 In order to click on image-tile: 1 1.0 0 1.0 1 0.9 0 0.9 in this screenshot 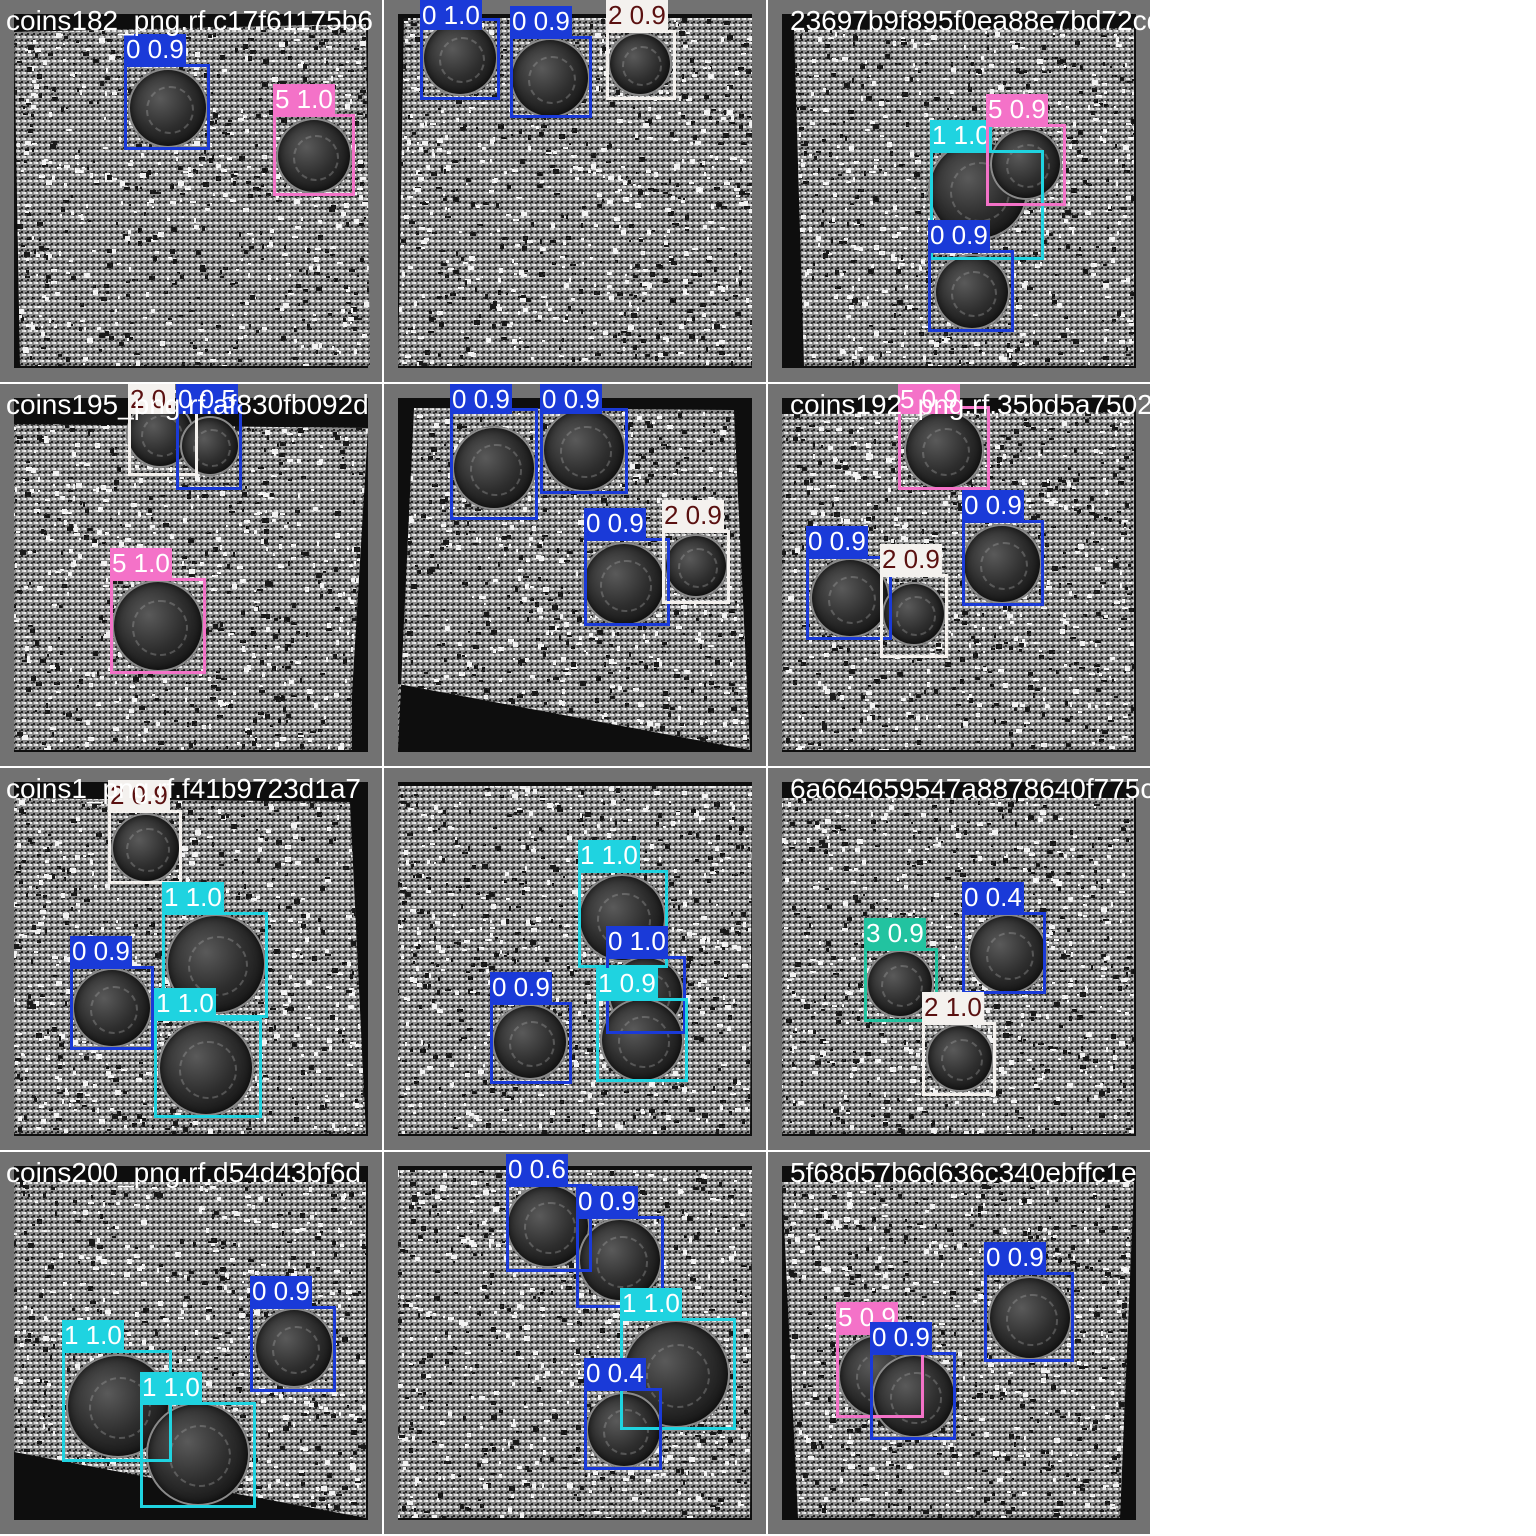, I will do `click(575, 959)`.